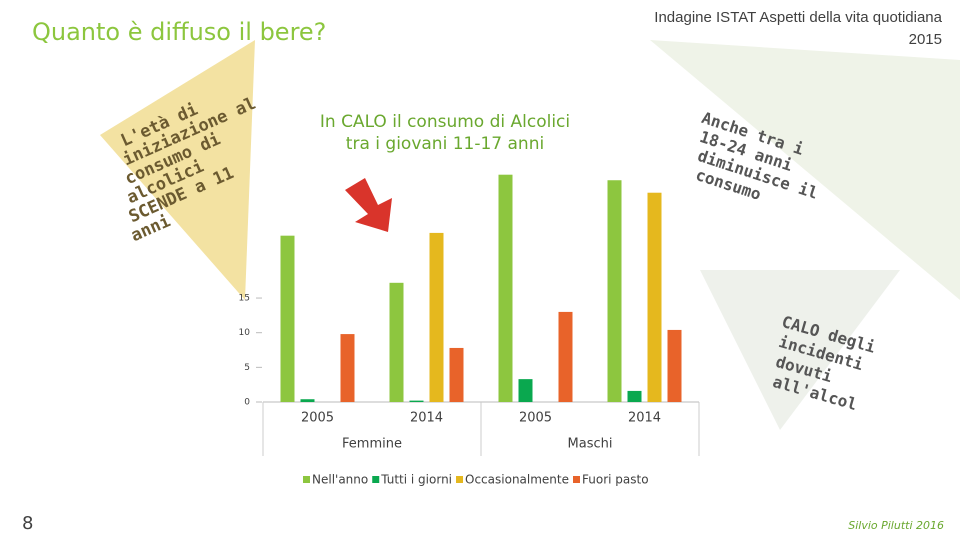  What do you see at coordinates (244, 299) in the screenshot?
I see `y-tick-label: 15` at bounding box center [244, 299].